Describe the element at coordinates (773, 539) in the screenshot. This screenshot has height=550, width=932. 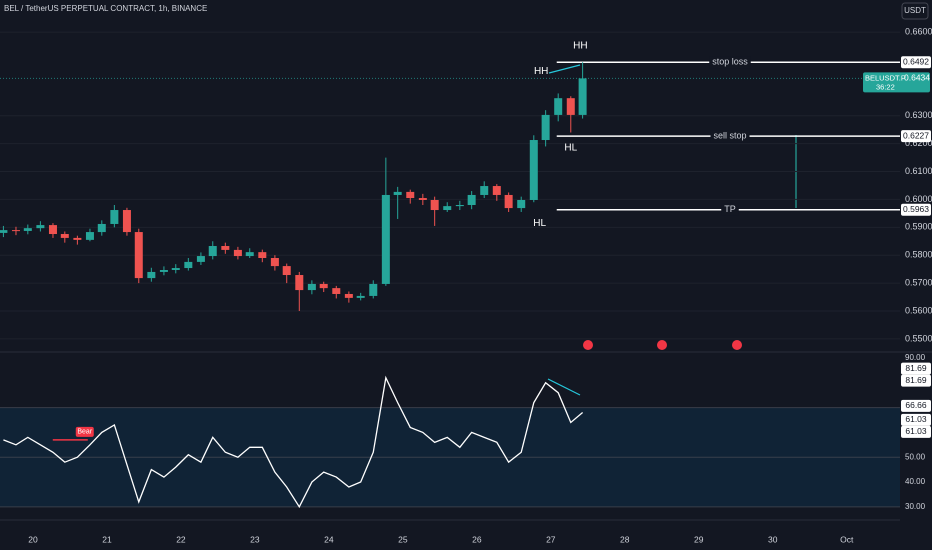
I see `x-tick-label: 30` at that location.